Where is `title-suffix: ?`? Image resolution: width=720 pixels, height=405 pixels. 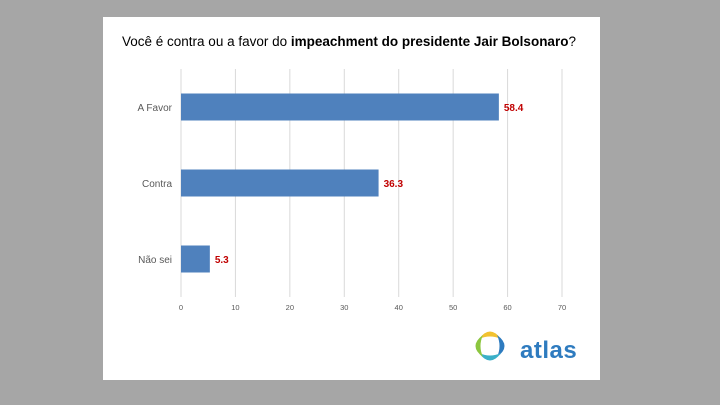 title-suffix: ? is located at coordinates (572, 41).